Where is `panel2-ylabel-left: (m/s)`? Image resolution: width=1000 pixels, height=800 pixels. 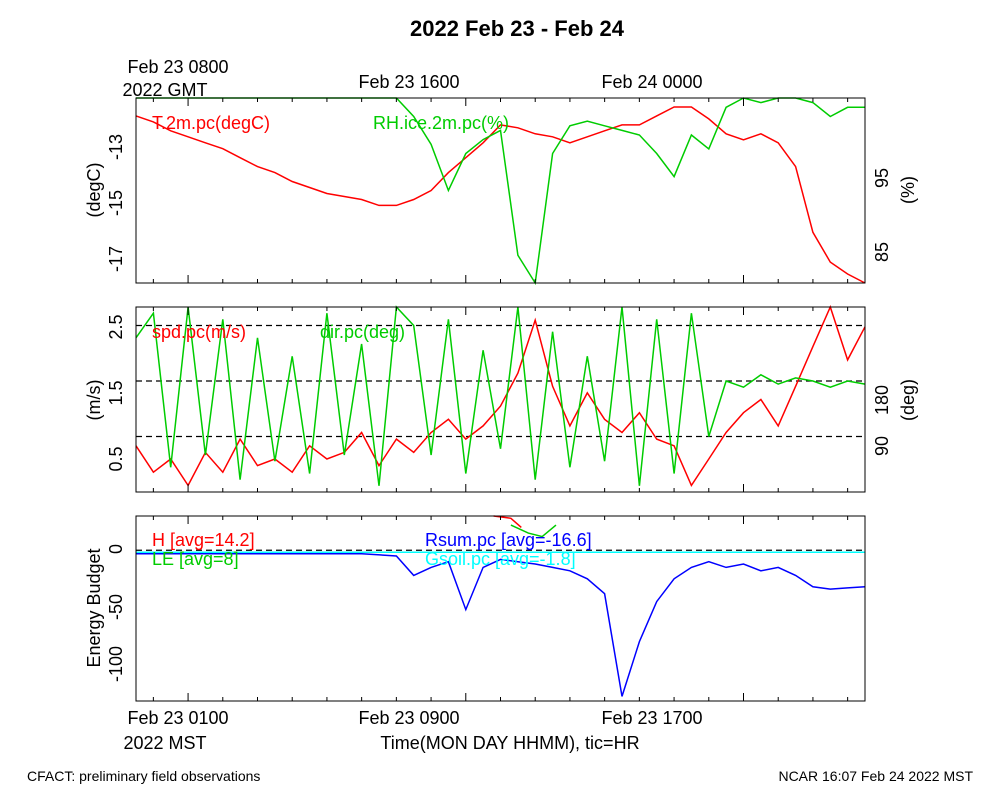
panel2-ylabel-left: (m/s) is located at coordinates (94, 400).